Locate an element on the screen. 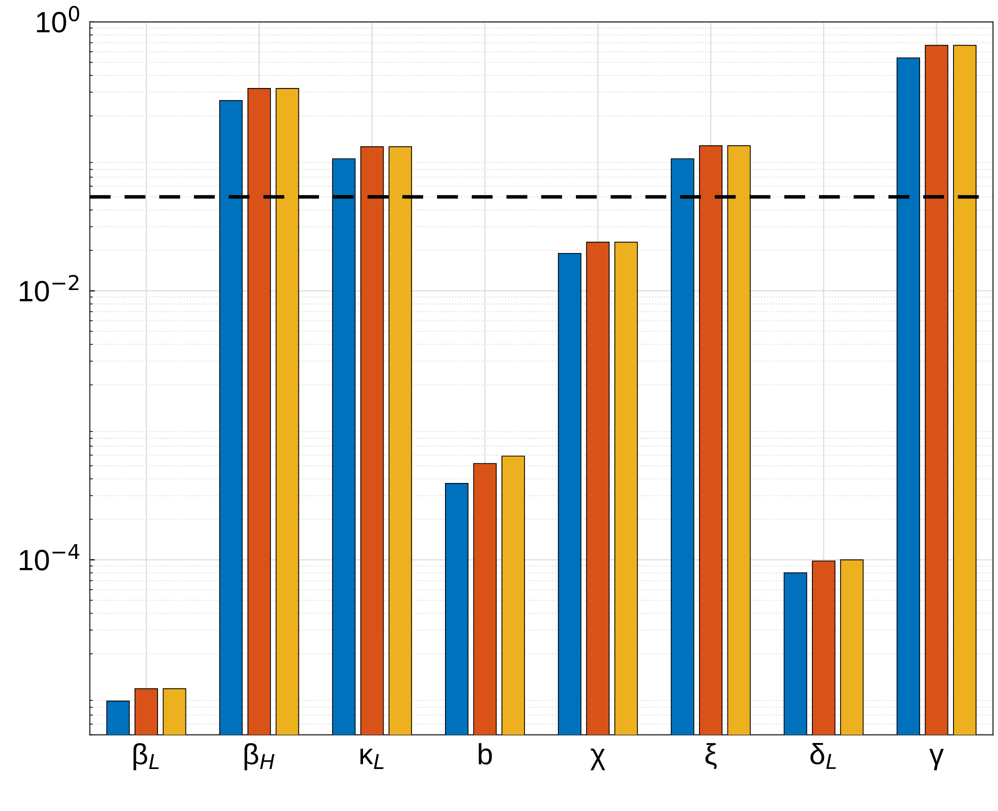 The width and height of the screenshot is (998, 811). x-tick-label: γ is located at coordinates (936, 759).